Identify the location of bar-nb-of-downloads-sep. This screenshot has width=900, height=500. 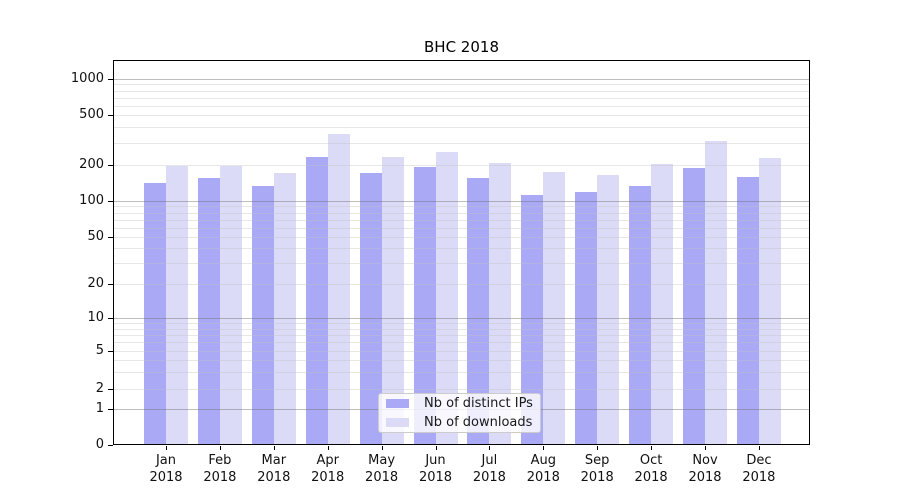
(608, 309).